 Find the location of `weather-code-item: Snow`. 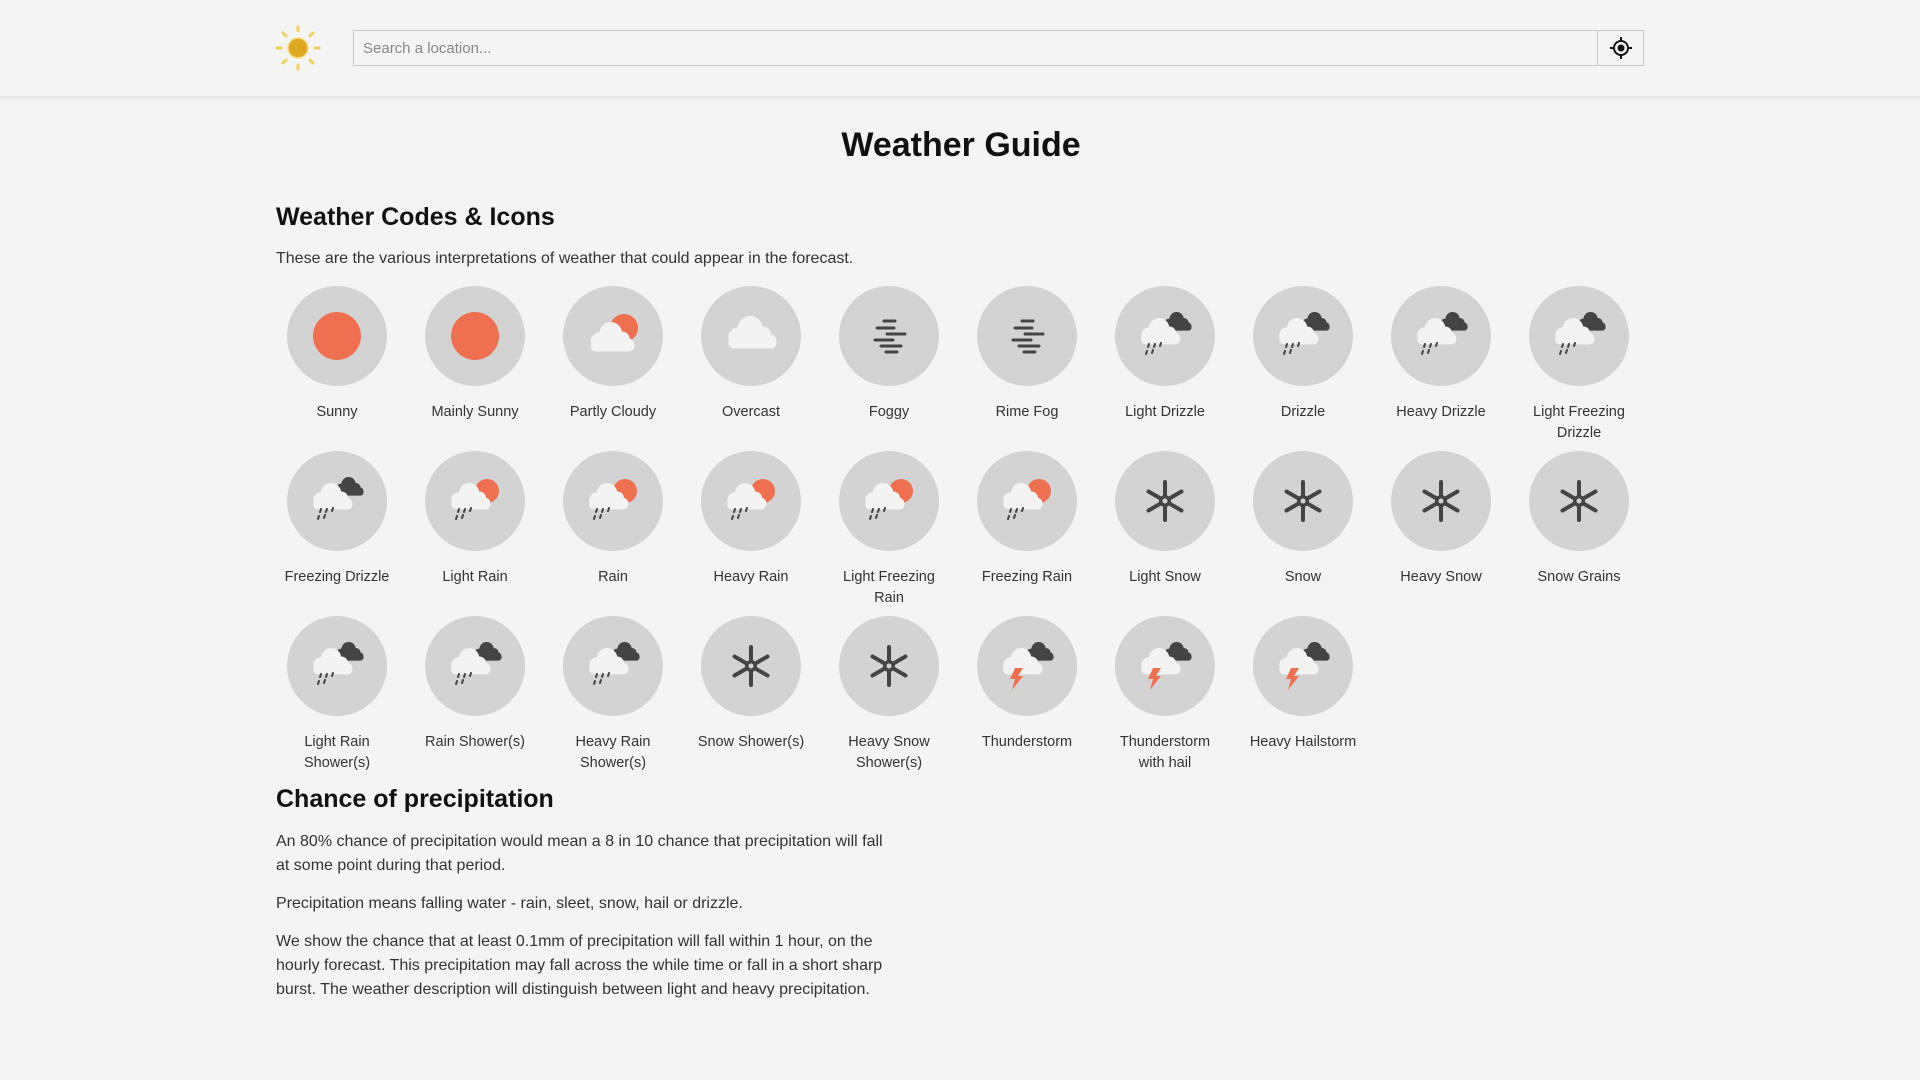

weather-code-item: Snow is located at coordinates (1303, 531).